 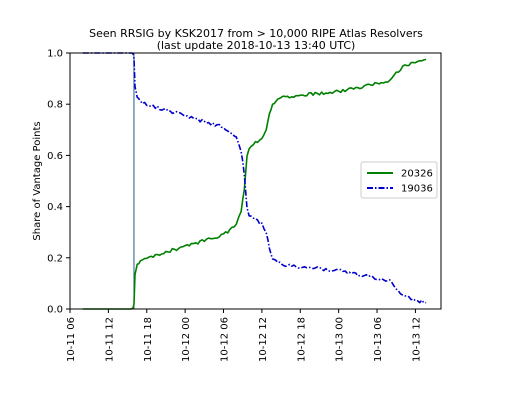 I want to click on y-tick-label: 0.2, so click(x=55, y=258).